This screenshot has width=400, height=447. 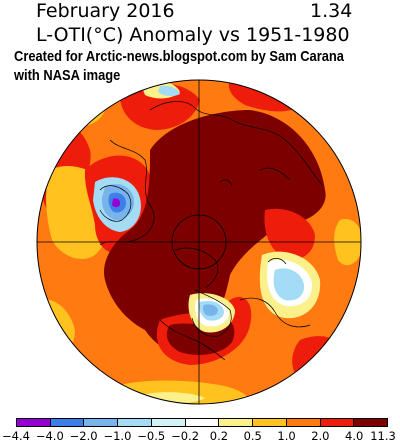 What do you see at coordinates (252, 436) in the screenshot?
I see `legend-tick-label: 0.5` at bounding box center [252, 436].